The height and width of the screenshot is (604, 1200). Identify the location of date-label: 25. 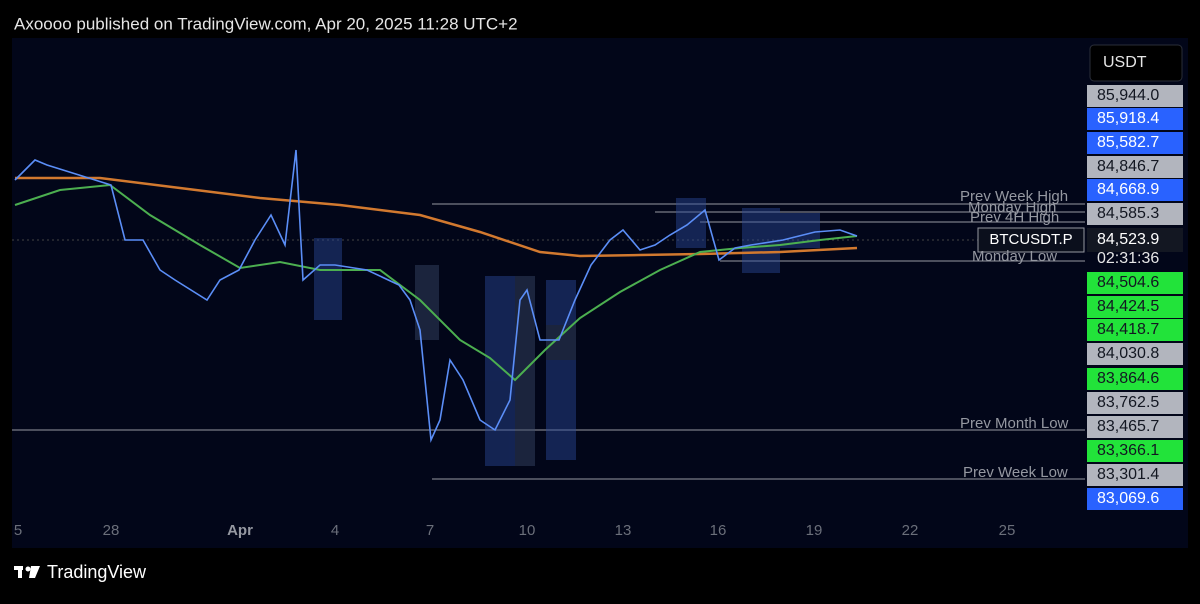
(1007, 530).